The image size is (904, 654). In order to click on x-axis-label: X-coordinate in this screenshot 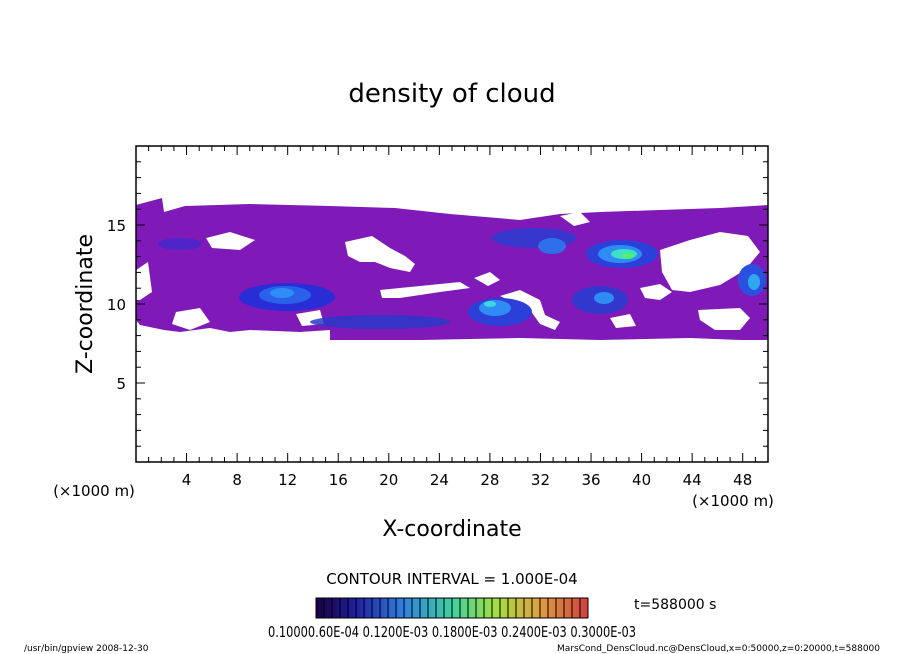, I will do `click(451, 529)`.